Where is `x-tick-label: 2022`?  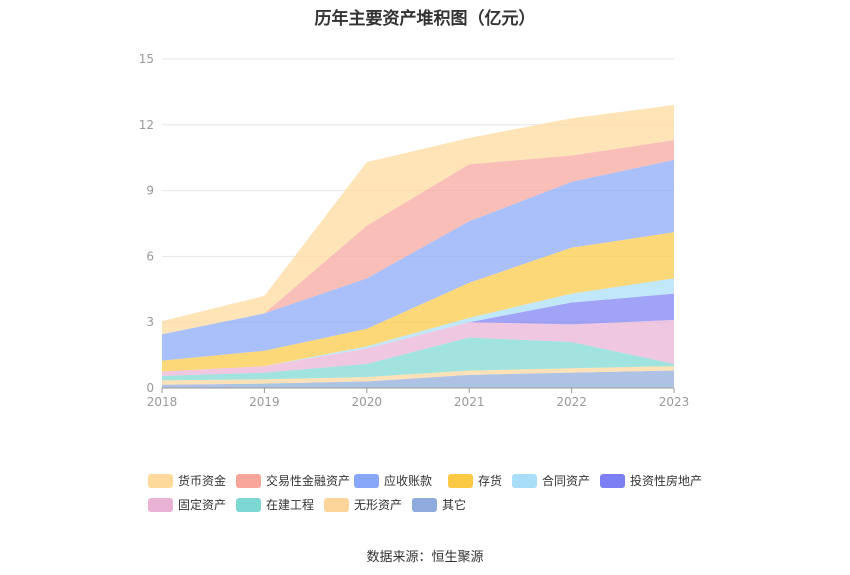
x-tick-label: 2022 is located at coordinates (571, 402).